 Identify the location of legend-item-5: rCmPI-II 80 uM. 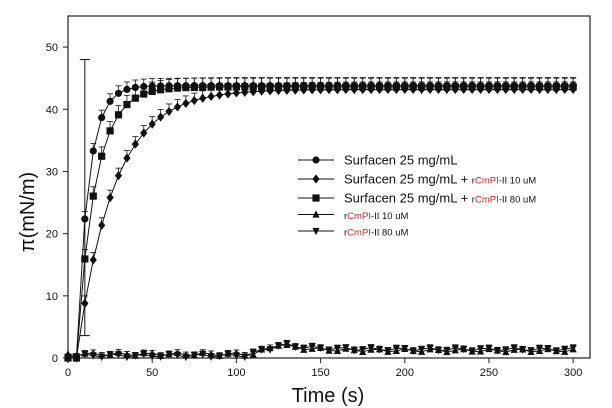
(353, 233).